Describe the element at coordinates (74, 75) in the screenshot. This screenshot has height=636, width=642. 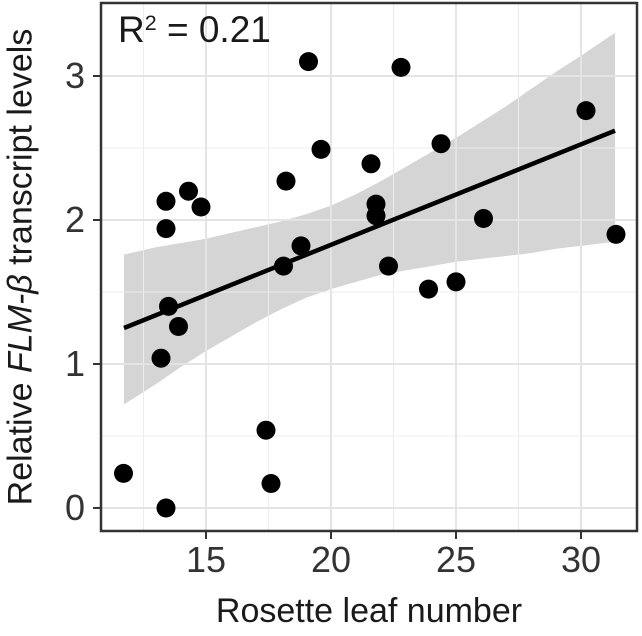
I see `y-tick-label: 3` at that location.